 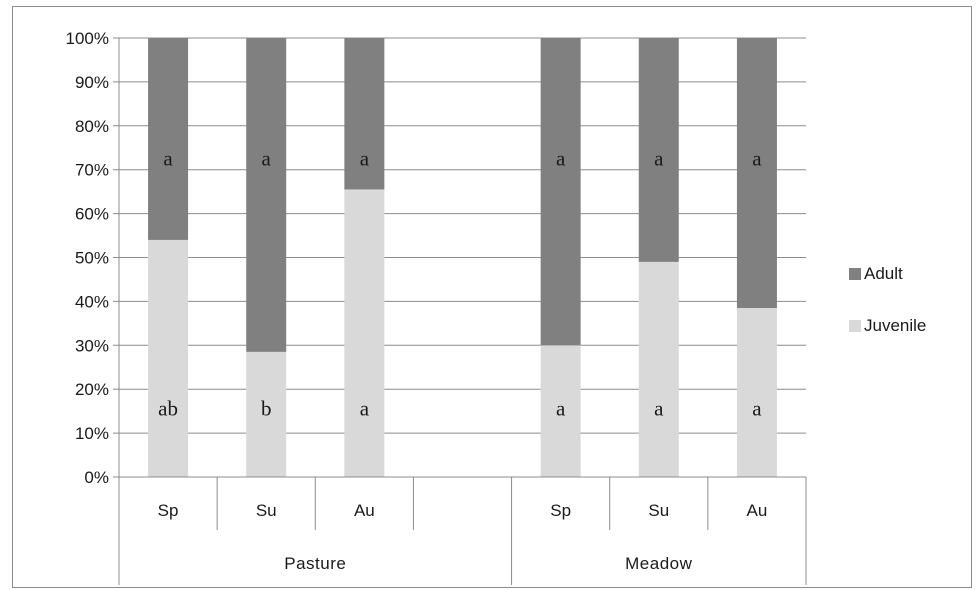 What do you see at coordinates (315, 563) in the screenshot?
I see `x-group-label: Pasture` at bounding box center [315, 563].